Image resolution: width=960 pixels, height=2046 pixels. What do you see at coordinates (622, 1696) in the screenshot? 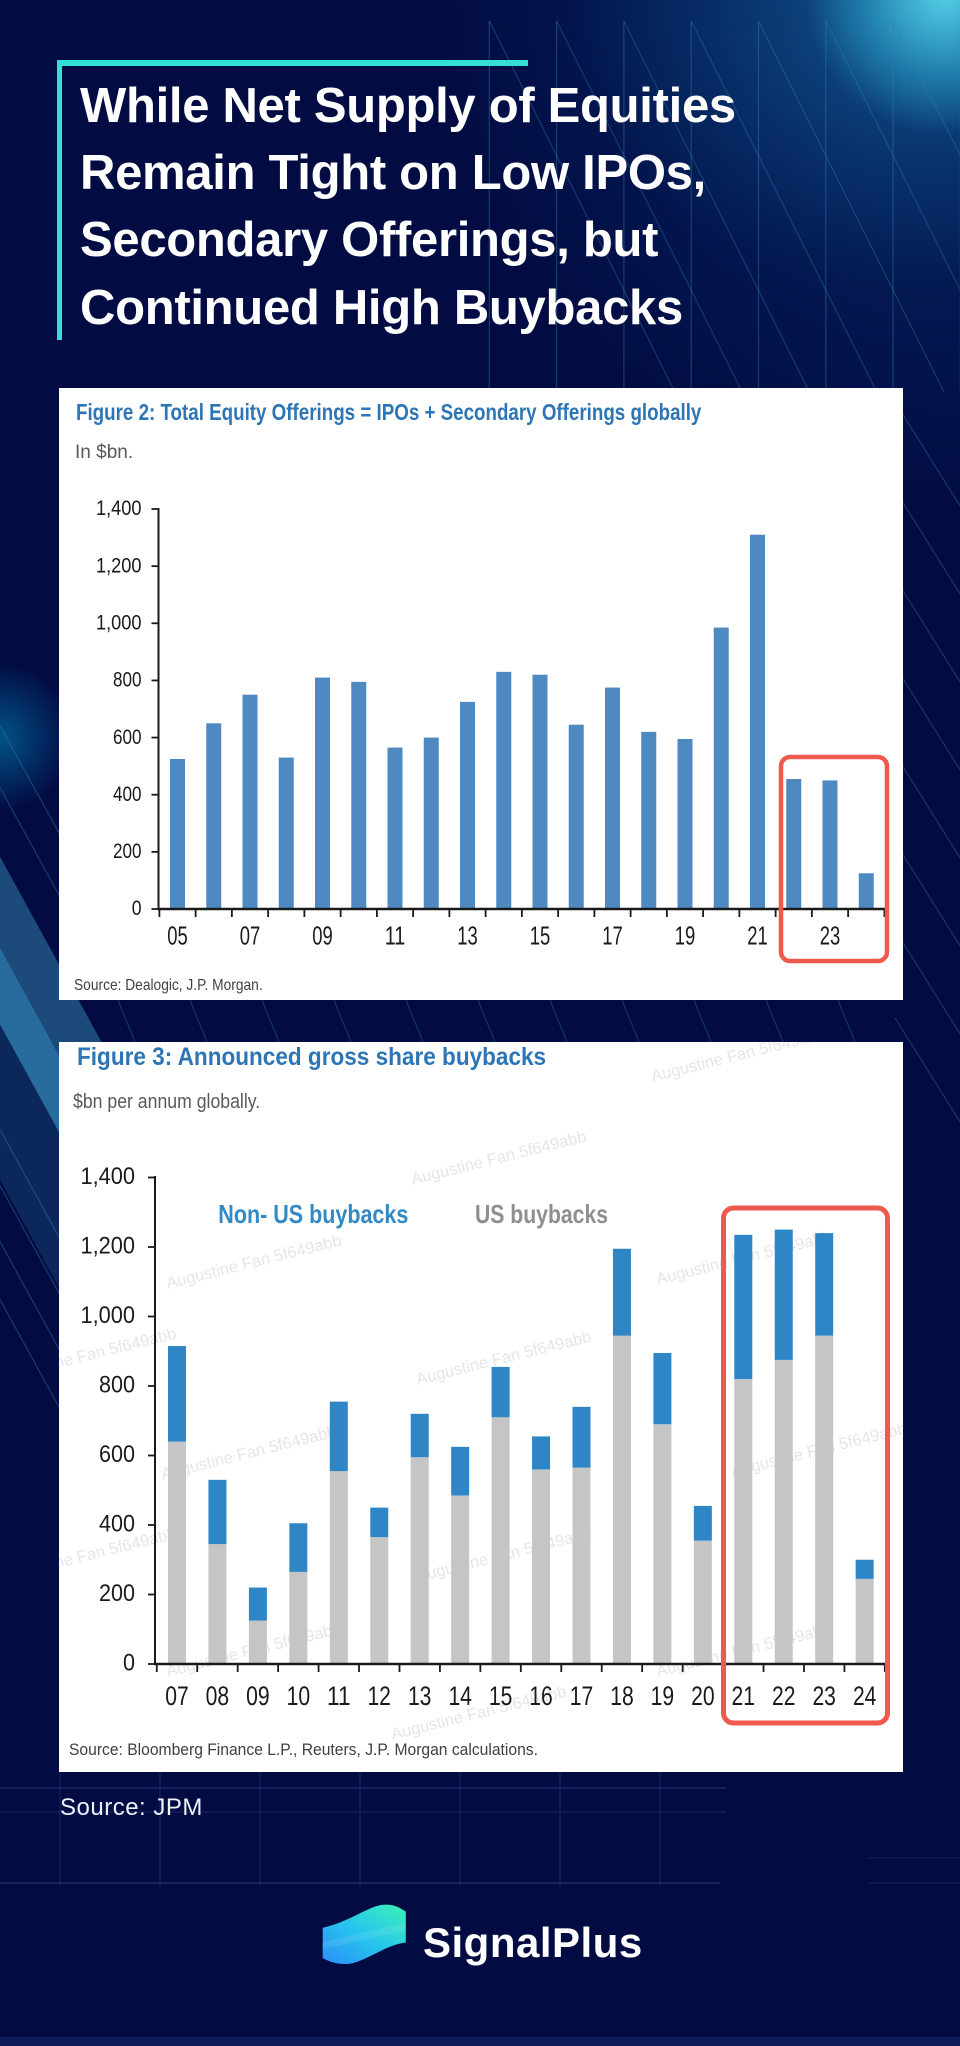
I see `svg-text: 18` at bounding box center [622, 1696].